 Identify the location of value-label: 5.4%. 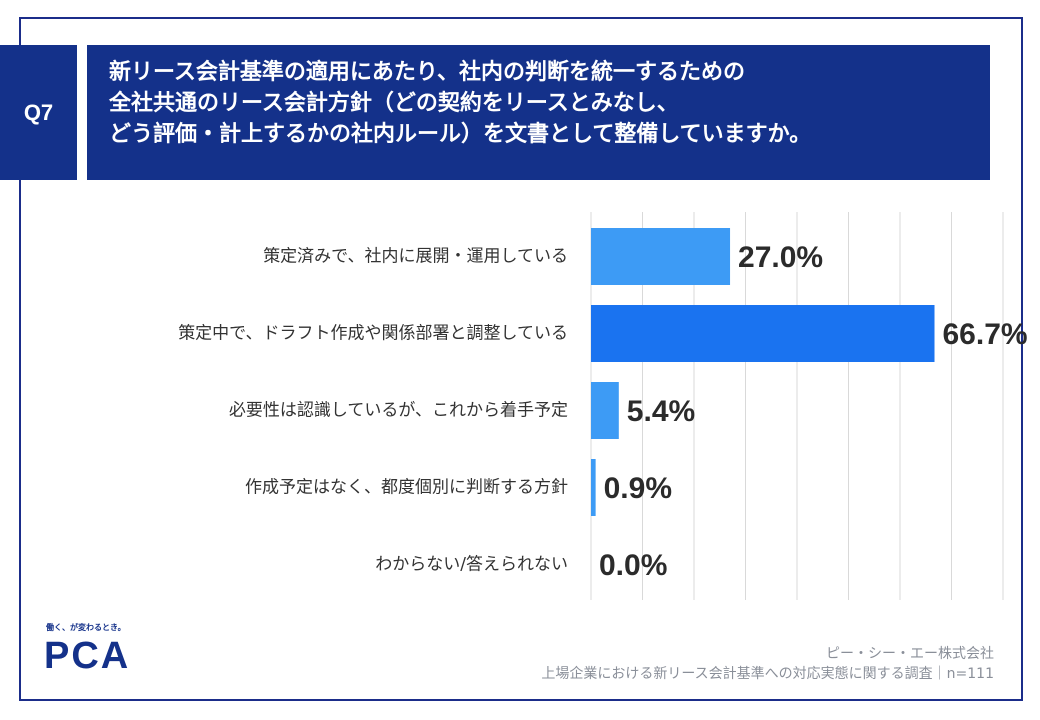
(661, 411).